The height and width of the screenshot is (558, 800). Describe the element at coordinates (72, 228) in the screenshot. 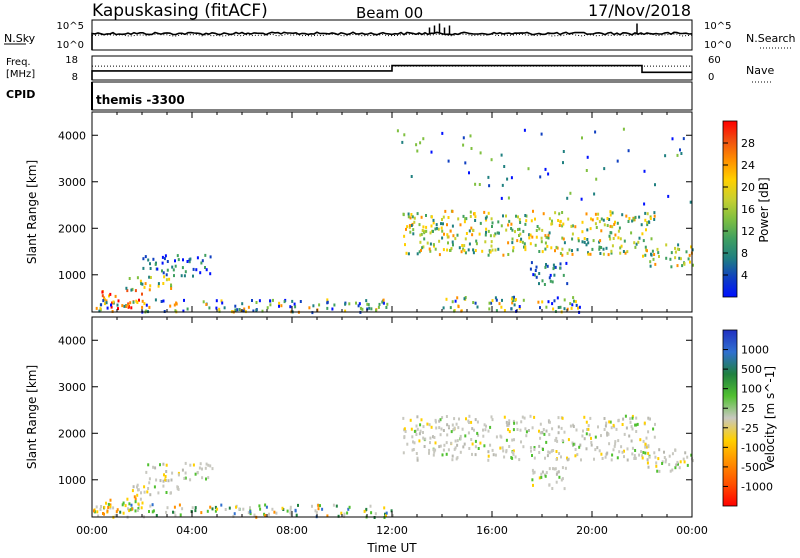

I see `y-tick-label: 2000` at that location.